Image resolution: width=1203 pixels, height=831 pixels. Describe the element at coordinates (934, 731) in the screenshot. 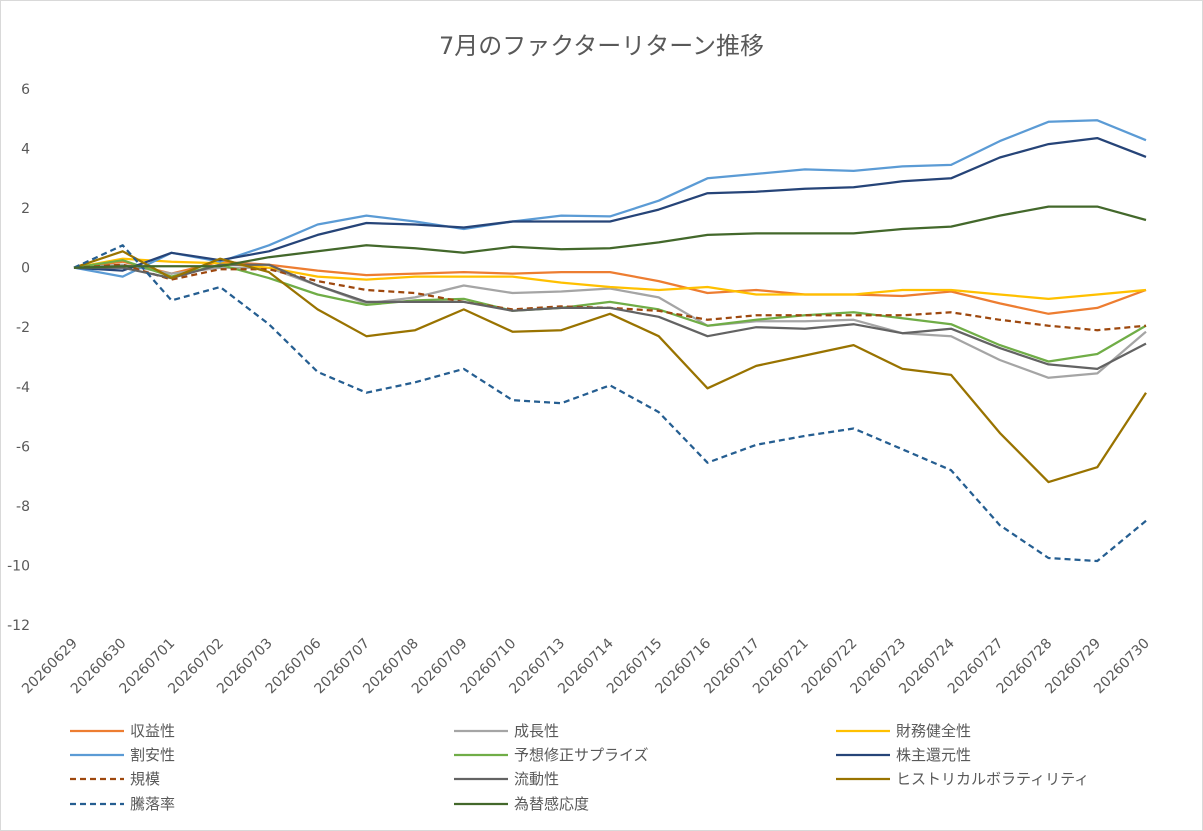

I see `legend-label: 財務健全性` at that location.